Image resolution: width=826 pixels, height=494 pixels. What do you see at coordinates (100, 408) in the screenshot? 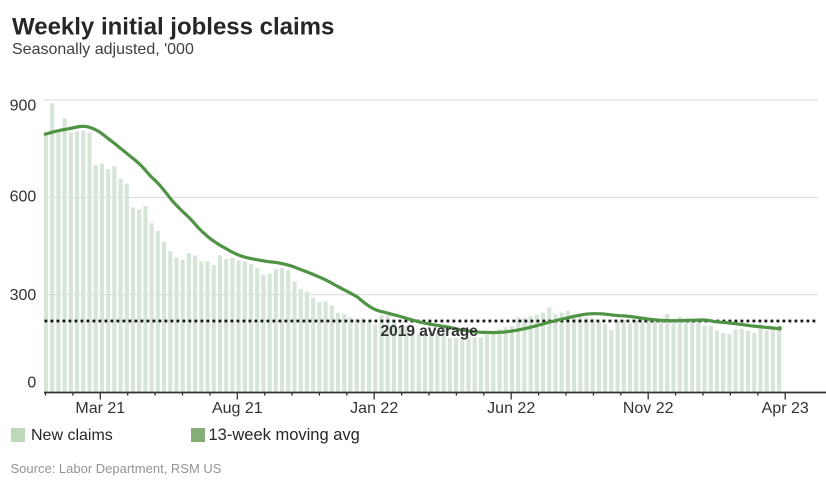
I see `svg-text: Mar 21` at bounding box center [100, 408].